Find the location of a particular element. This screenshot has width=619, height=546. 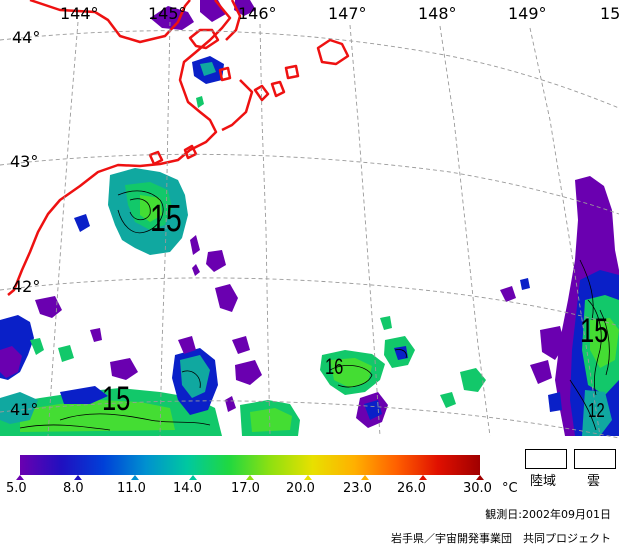

colorbar-tick-label: 14.0 is located at coordinates (187, 488).